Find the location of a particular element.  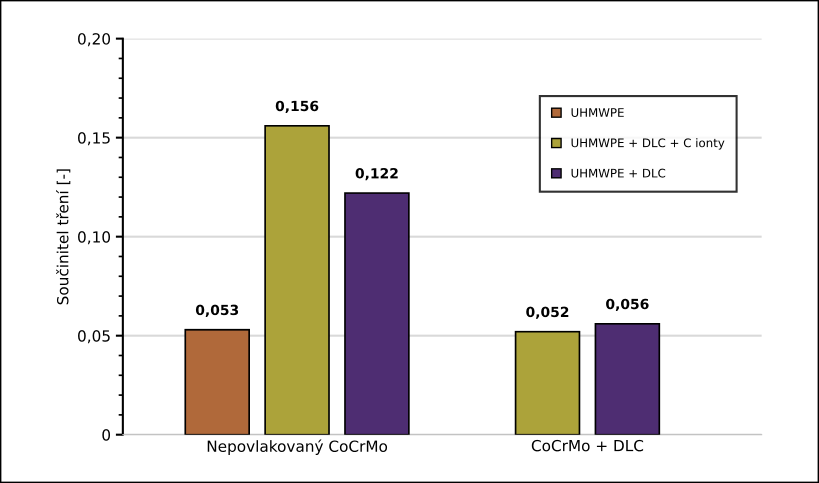

y-tick-label: 0 is located at coordinates (106, 435).